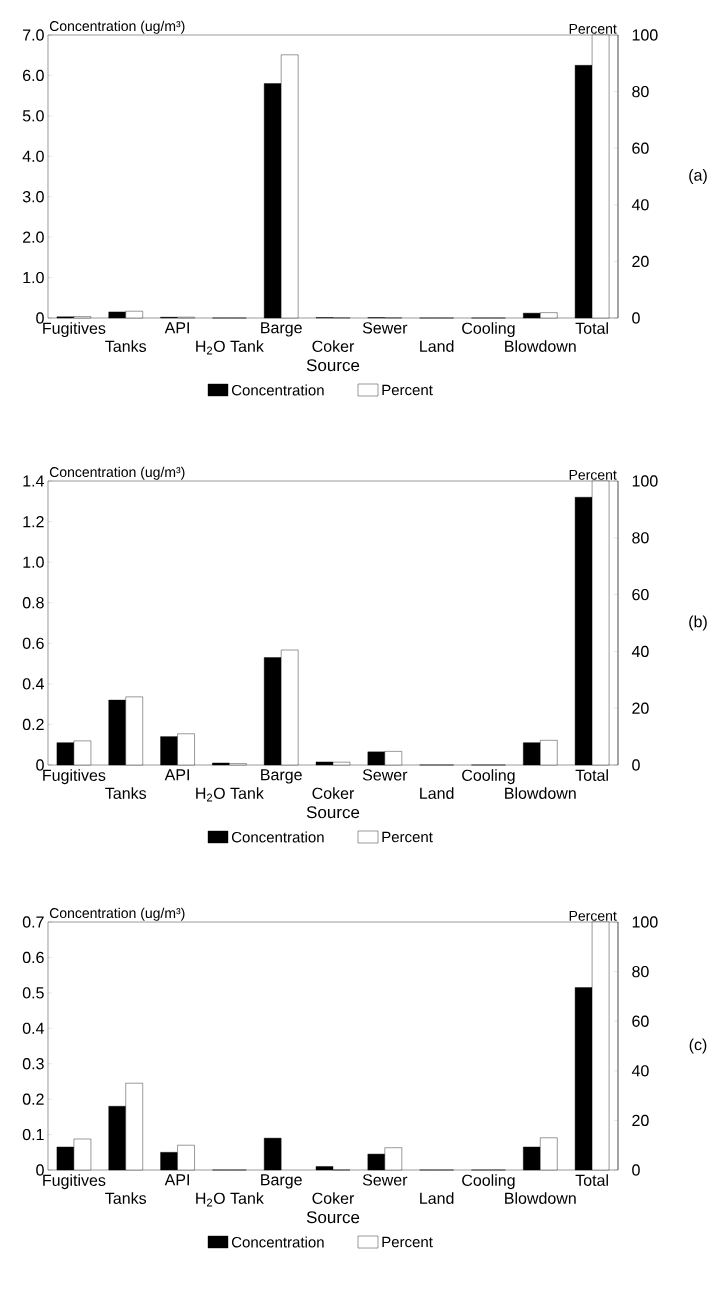 The height and width of the screenshot is (1316, 728). Describe the element at coordinates (33, 237) in the screenshot. I see `y-tick-label: 2.0` at that location.